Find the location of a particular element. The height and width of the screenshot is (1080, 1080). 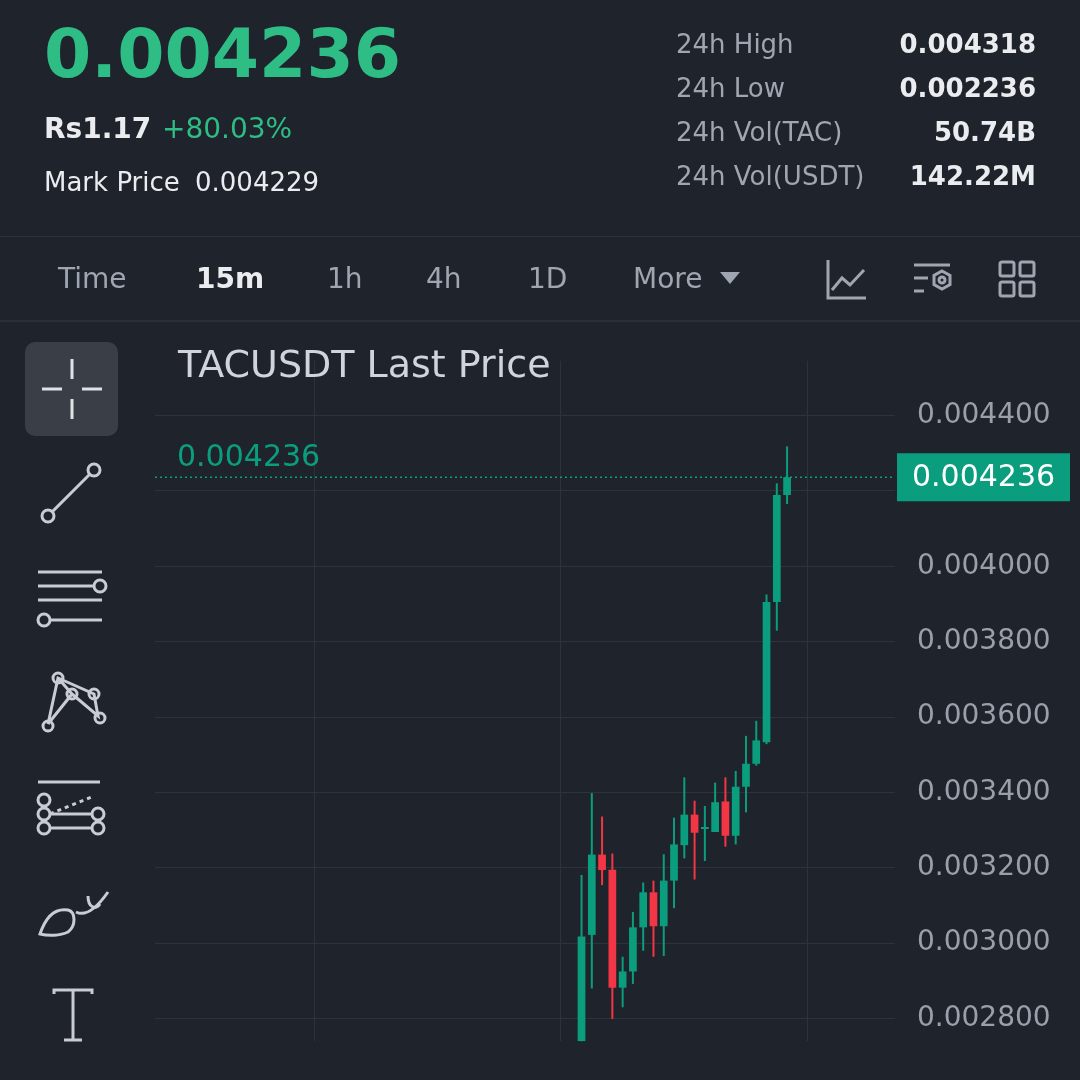

y-tick-label: 0.003000 is located at coordinates (984, 941).